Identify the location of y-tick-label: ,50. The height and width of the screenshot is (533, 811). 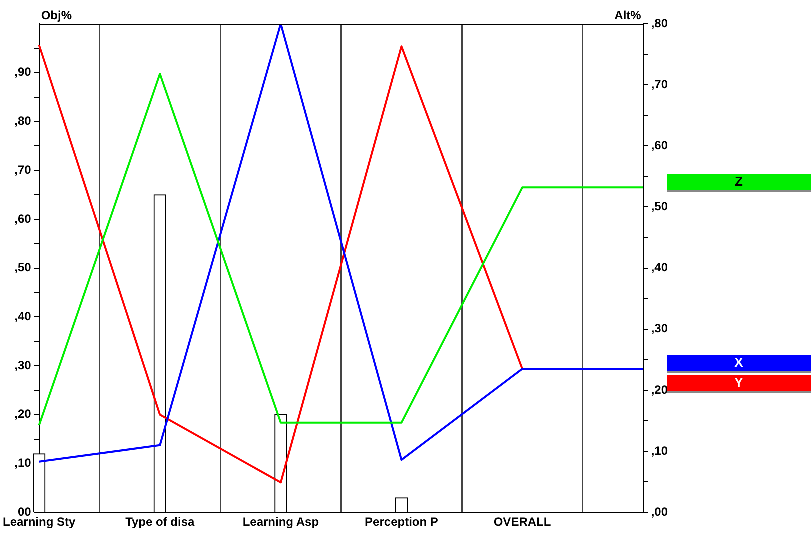
(23, 267).